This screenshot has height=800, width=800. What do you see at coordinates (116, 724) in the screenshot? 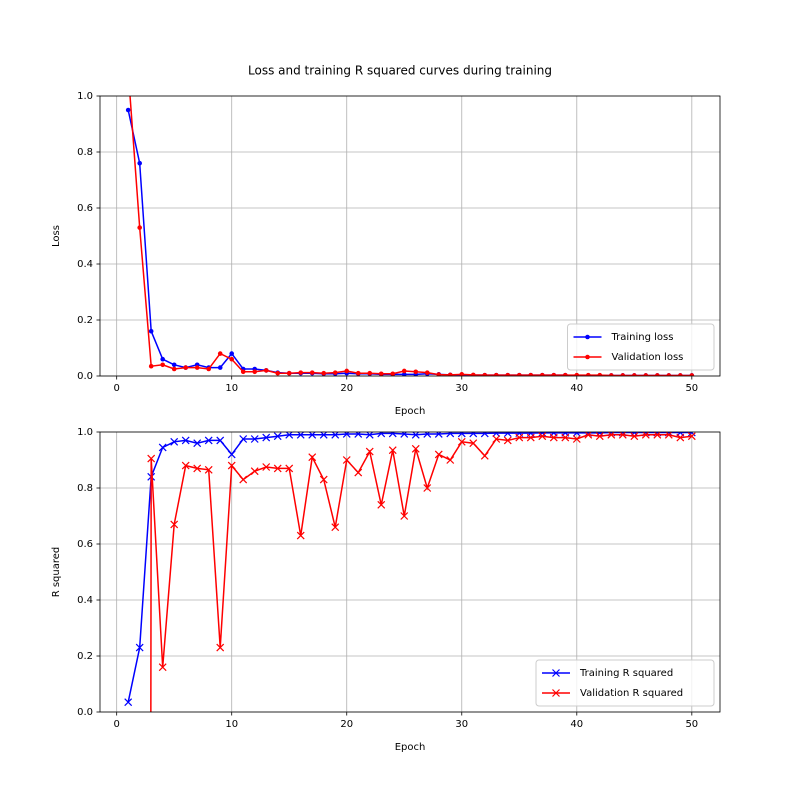
I see `x-tick-label: 0` at bounding box center [116, 724].